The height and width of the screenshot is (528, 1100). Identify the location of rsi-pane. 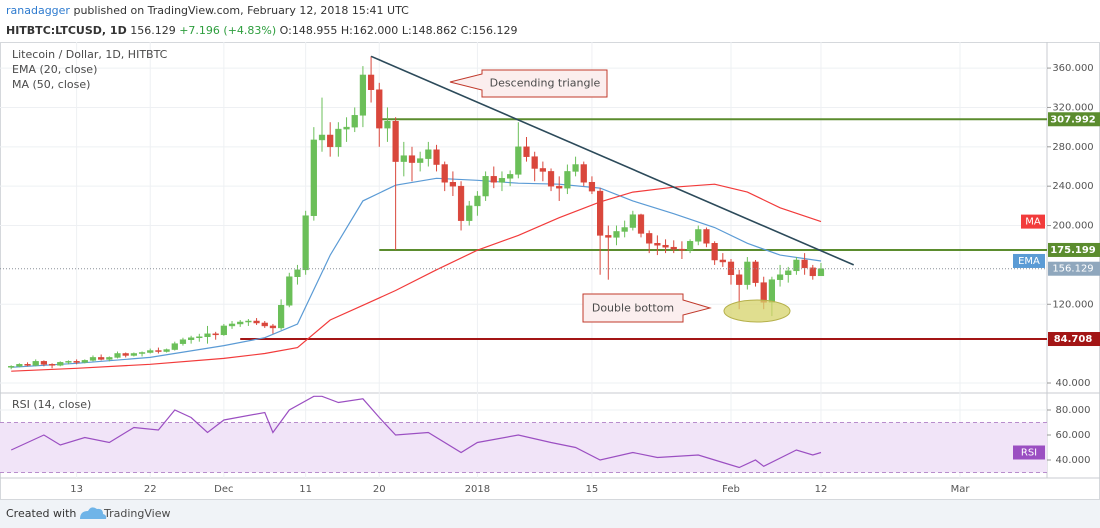
(523, 434).